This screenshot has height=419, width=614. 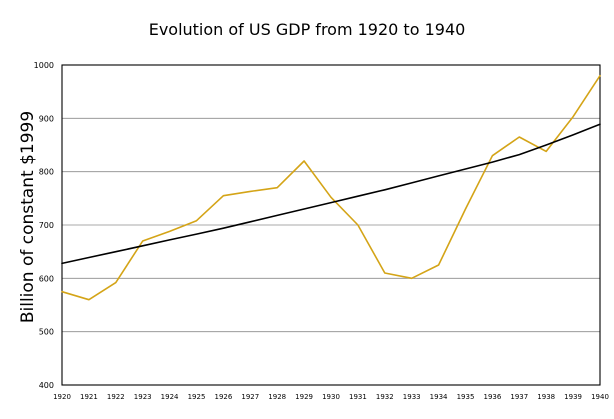 What do you see at coordinates (62, 397) in the screenshot?
I see `x-tick-label-1920: 1920` at bounding box center [62, 397].